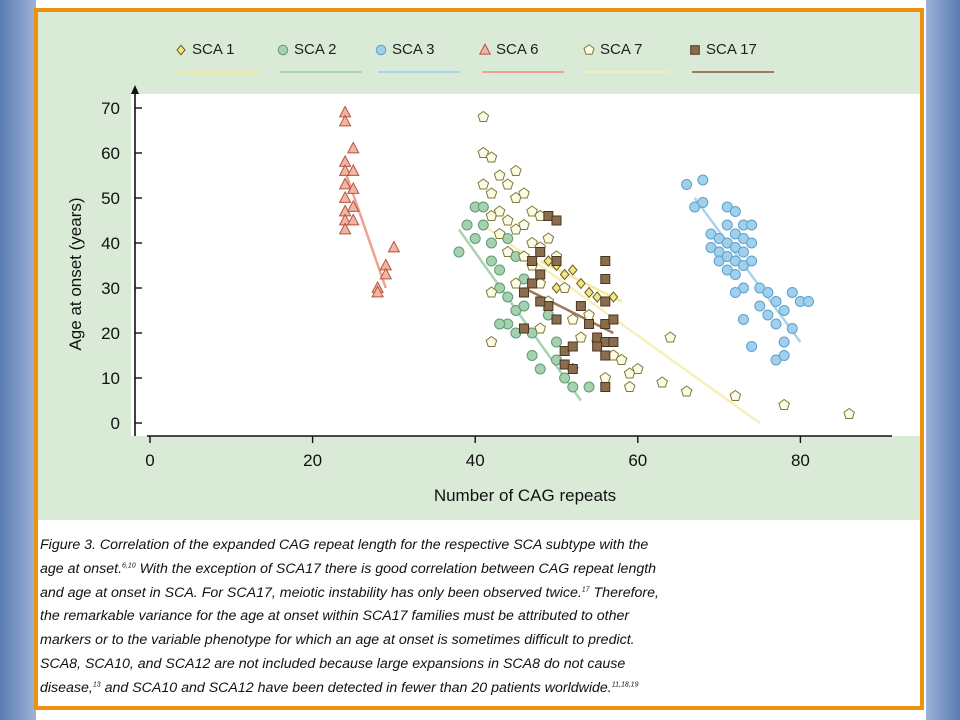 The width and height of the screenshot is (960, 720). Describe the element at coordinates (381, 50) in the screenshot. I see `legend-marker-shape-sca3` at that location.